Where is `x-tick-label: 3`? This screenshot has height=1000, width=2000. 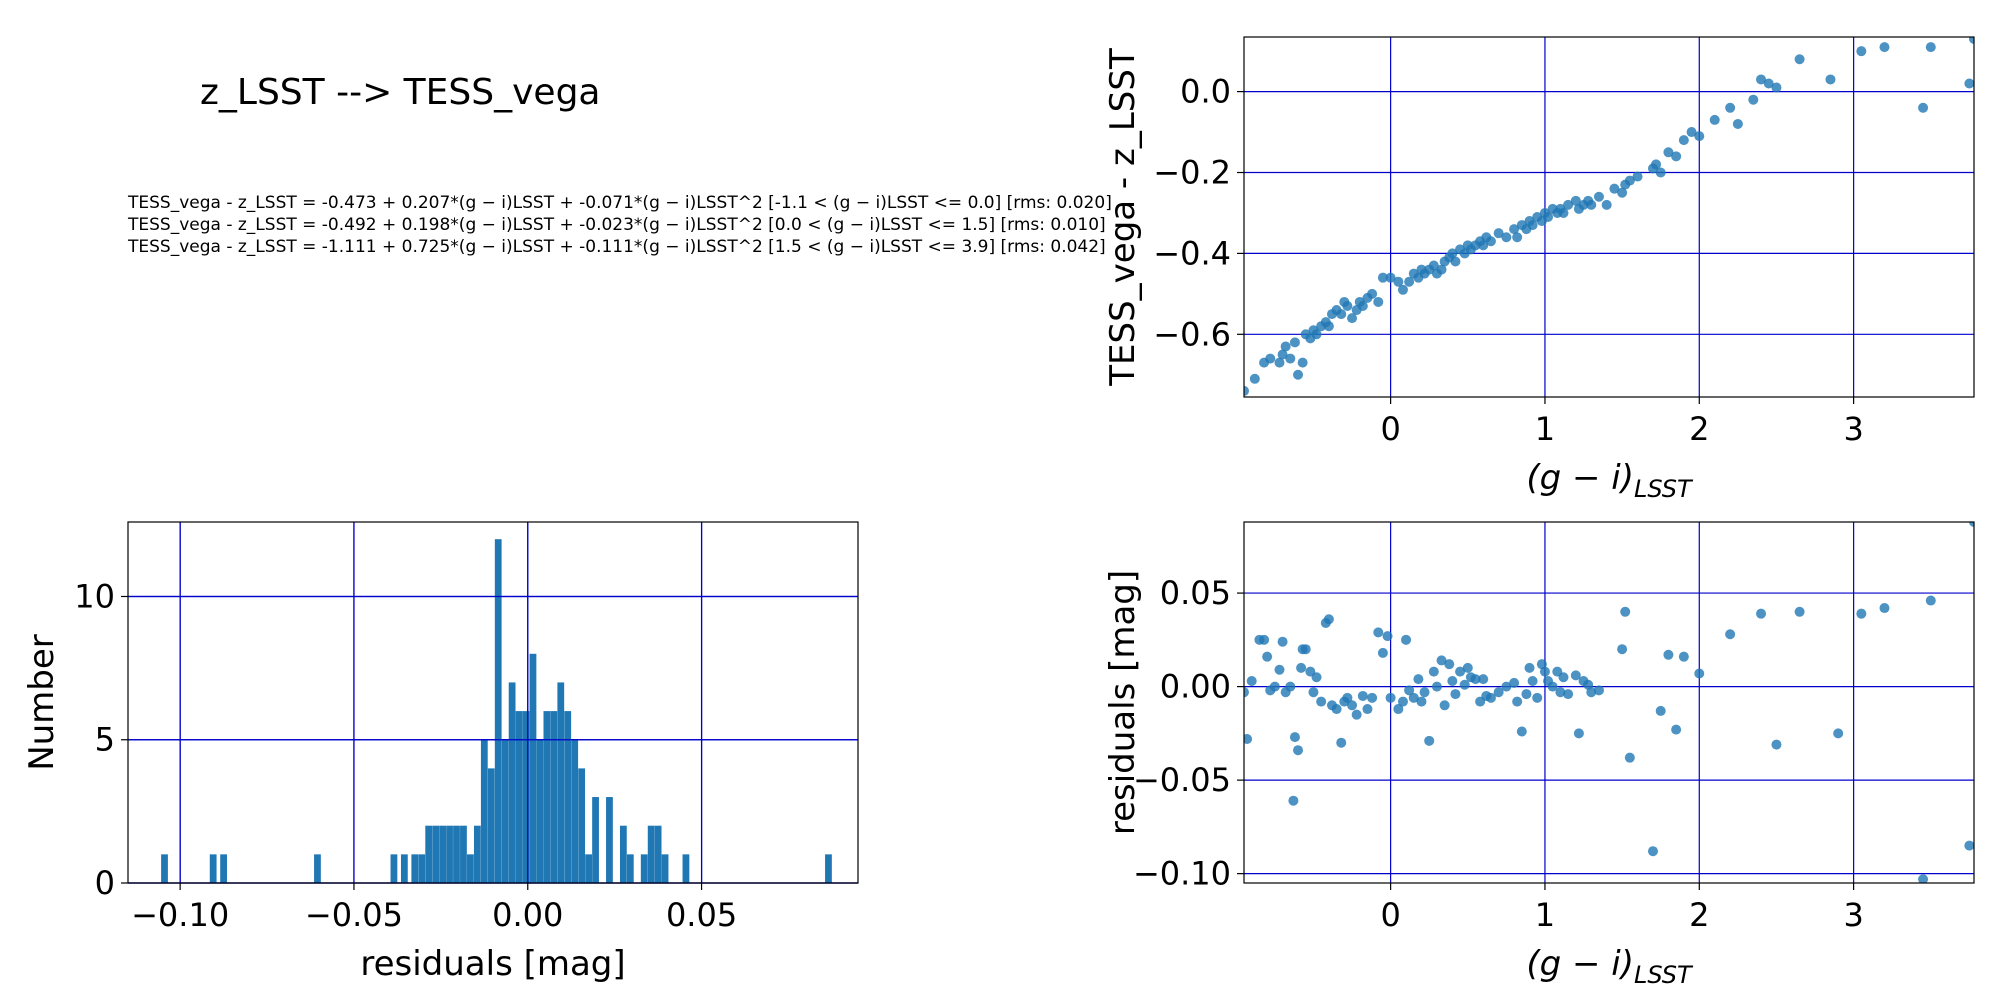
x-tick-label: 3 is located at coordinates (1853, 915).